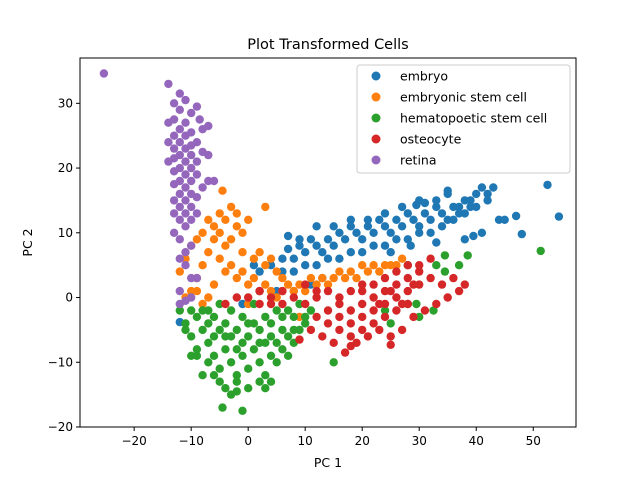  Describe the element at coordinates (191, 441) in the screenshot. I see `x-tick-label: −10` at that location.